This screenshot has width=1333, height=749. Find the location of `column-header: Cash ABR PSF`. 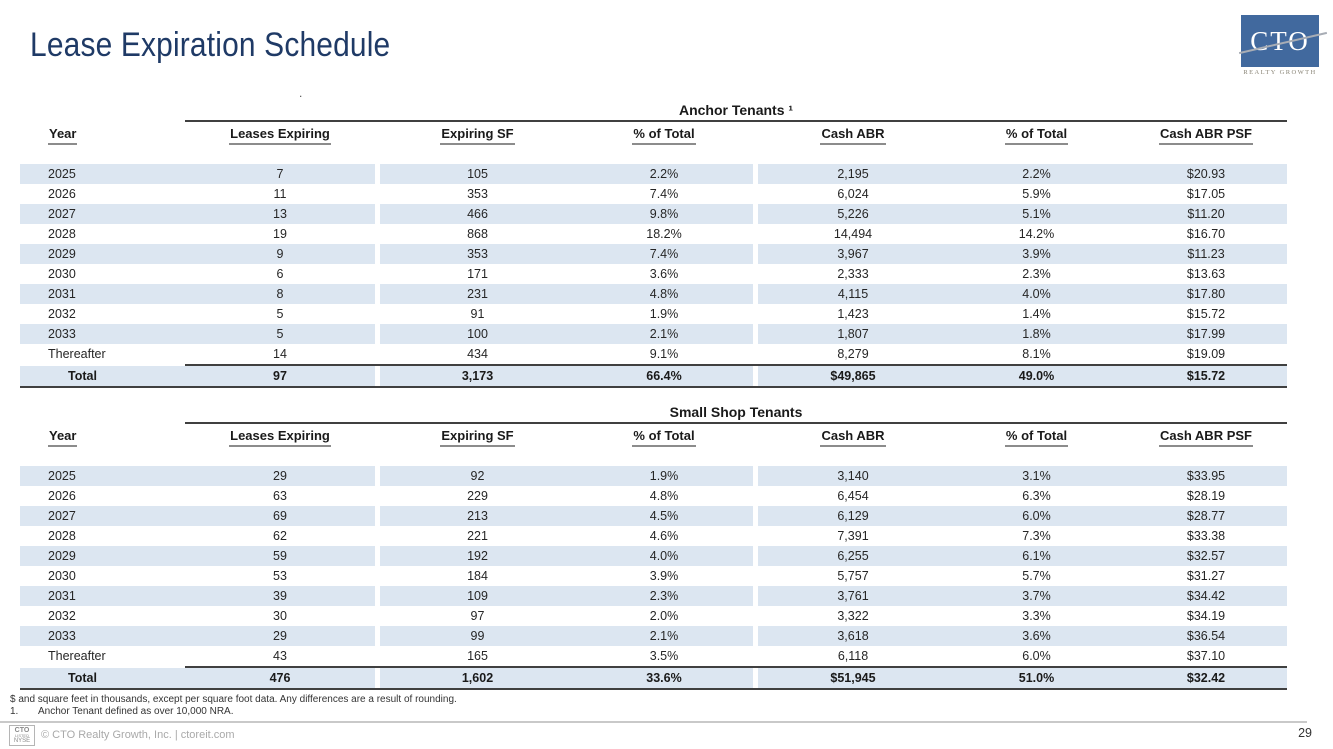

column-header: Cash ABR PSF is located at coordinates (1206, 134).